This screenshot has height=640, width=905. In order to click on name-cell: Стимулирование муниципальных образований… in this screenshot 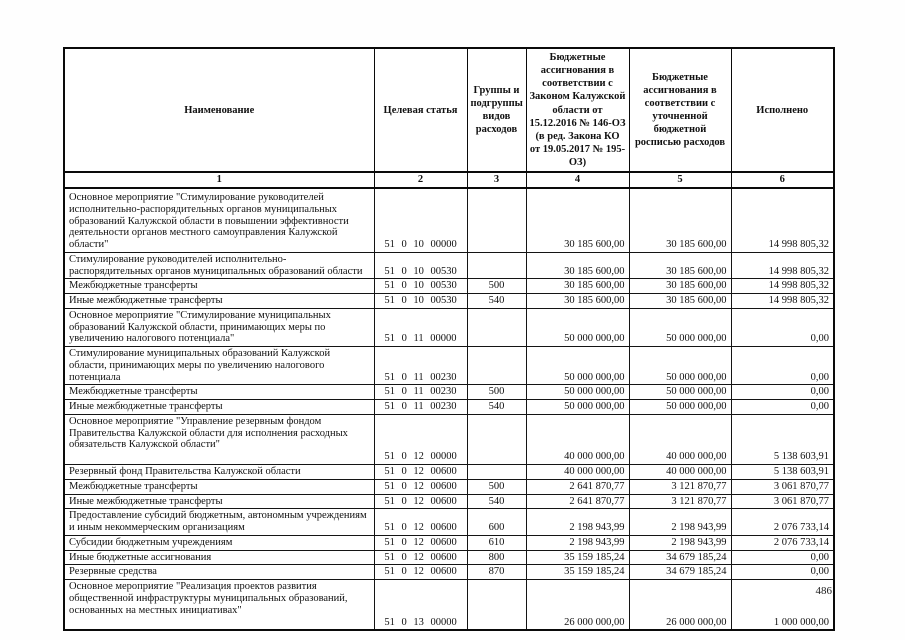, I will do `click(219, 366)`.